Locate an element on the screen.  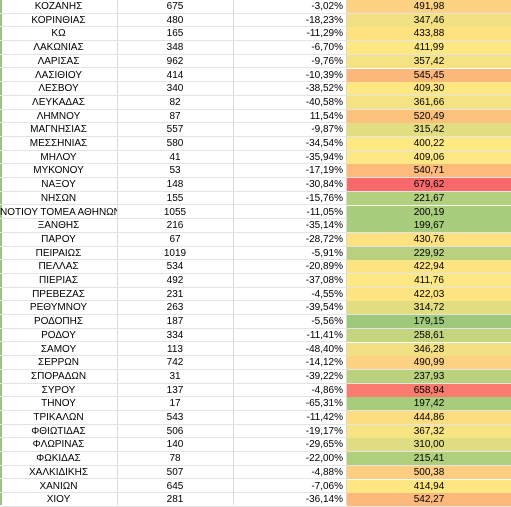
value-cell: 414,94 is located at coordinates (429, 486).